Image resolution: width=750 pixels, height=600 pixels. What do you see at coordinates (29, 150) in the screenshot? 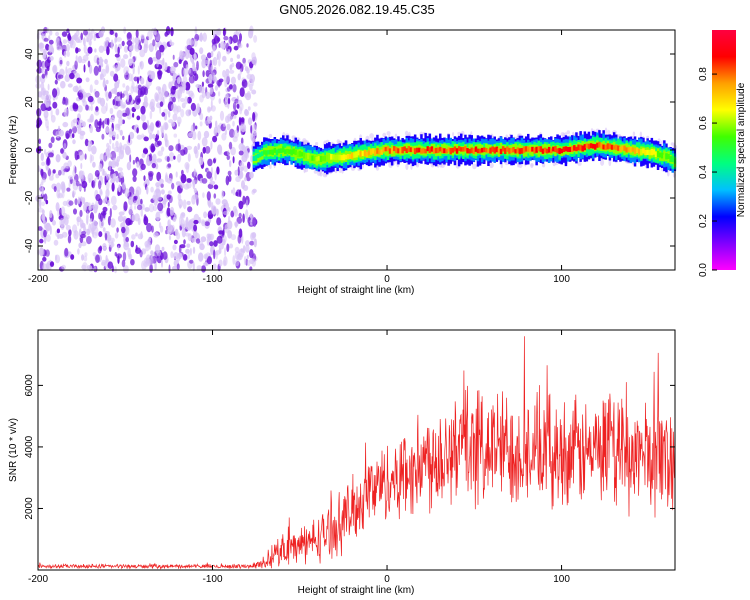
I see `y-tick-label: 0` at bounding box center [29, 150].